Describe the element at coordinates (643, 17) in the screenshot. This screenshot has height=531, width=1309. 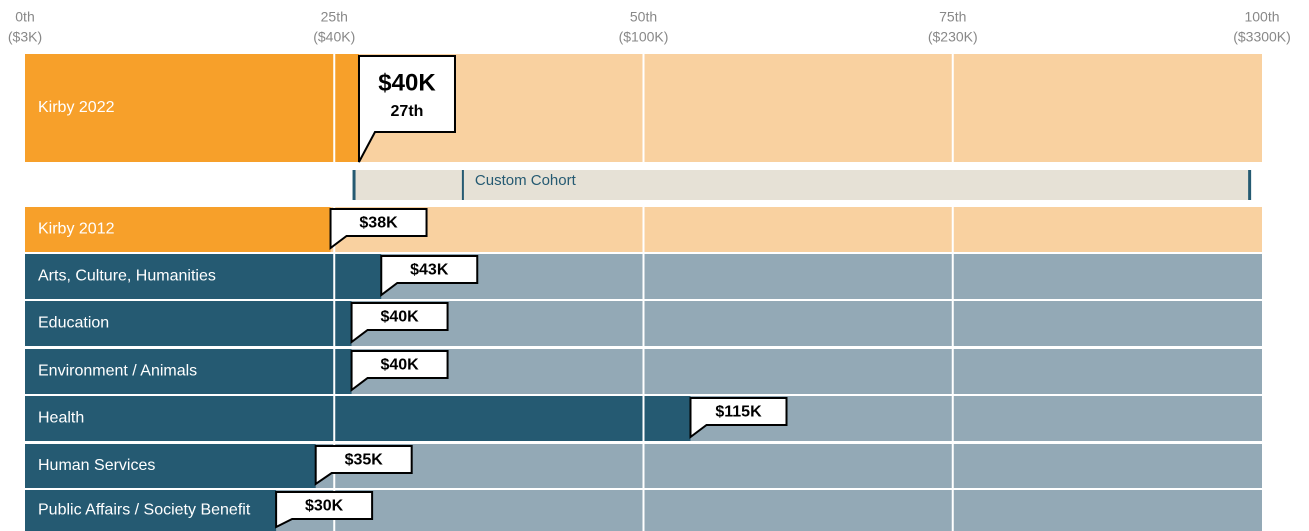
I see `x-tick-label: 50th` at that location.